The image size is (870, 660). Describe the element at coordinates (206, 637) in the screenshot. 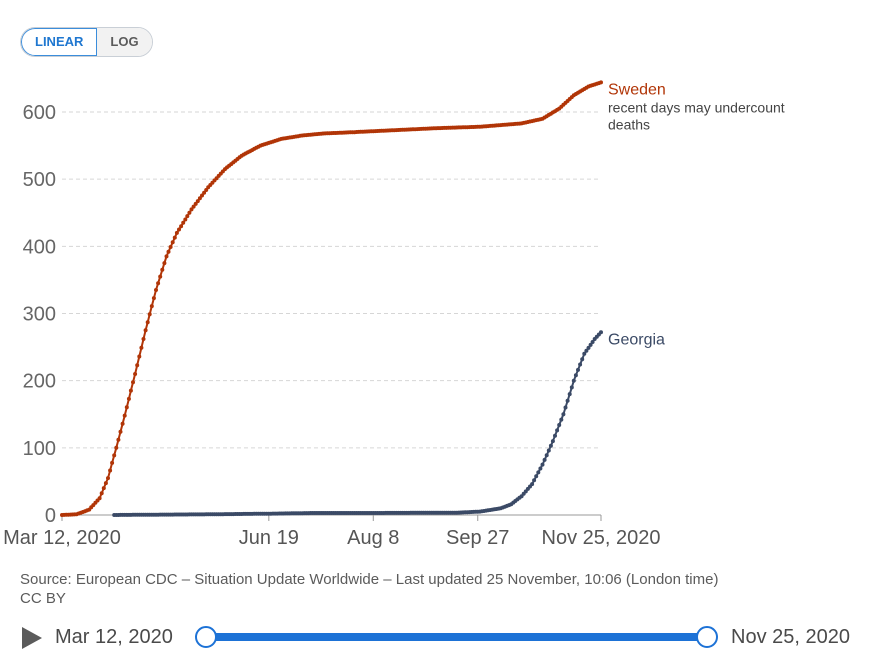

I see `timeline-start-handle` at that location.